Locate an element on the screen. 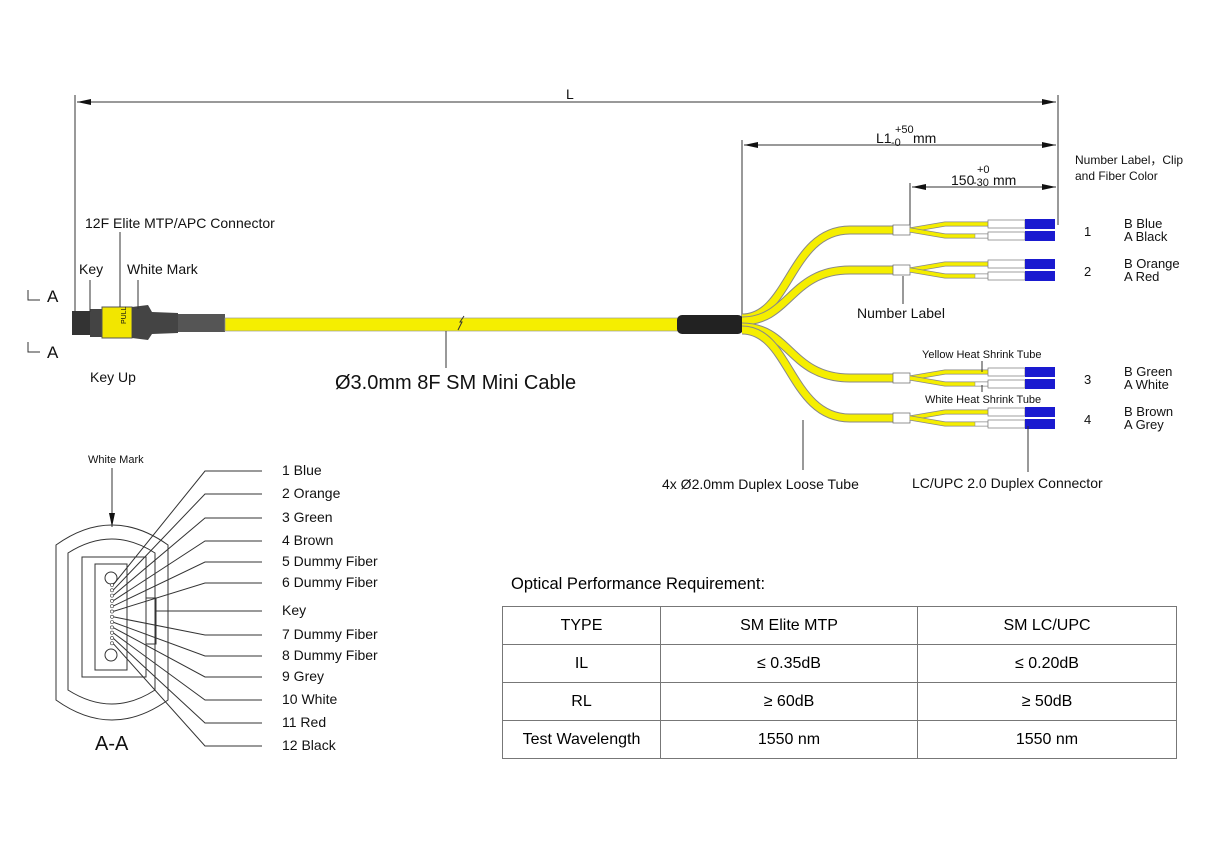  table-header-row: TYPE SM Elite MTP SM LC/UPC is located at coordinates (839, 625).